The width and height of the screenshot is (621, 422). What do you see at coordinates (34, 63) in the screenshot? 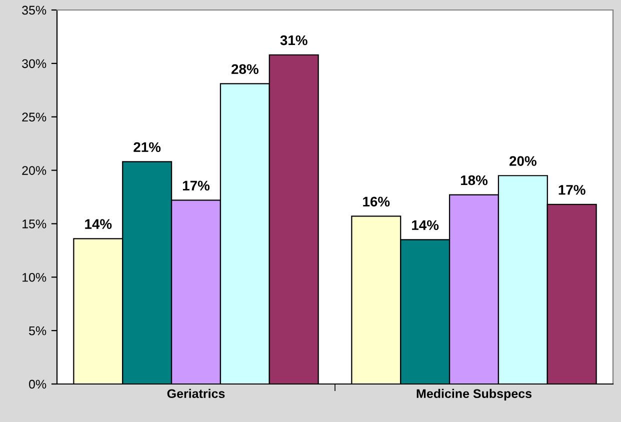
I see `y-tick-label: 30%` at bounding box center [34, 63].